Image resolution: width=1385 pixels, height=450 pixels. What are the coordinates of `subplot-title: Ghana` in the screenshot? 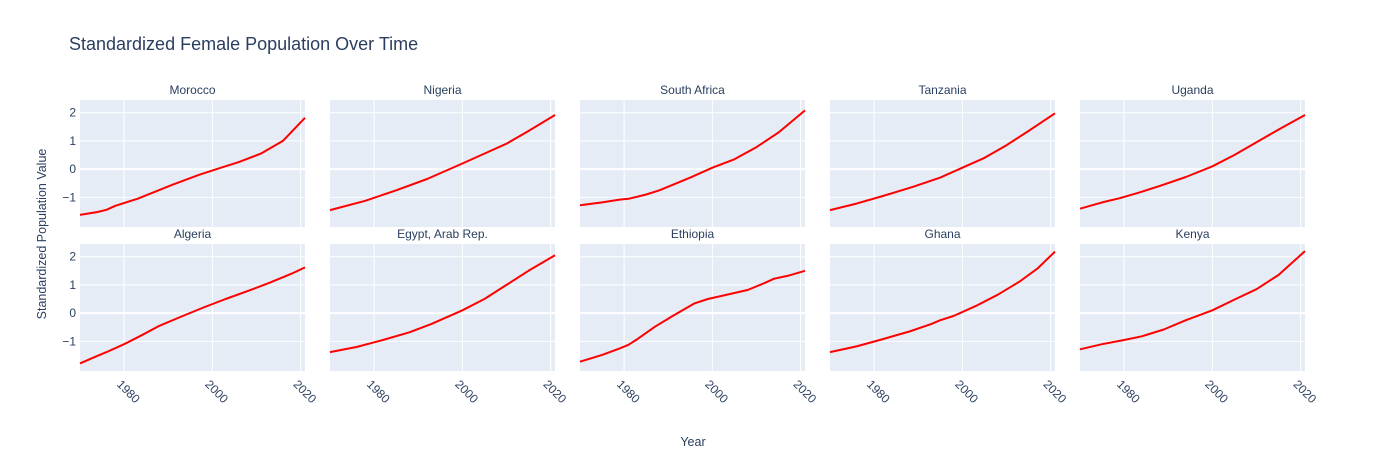 It's located at (942, 234).